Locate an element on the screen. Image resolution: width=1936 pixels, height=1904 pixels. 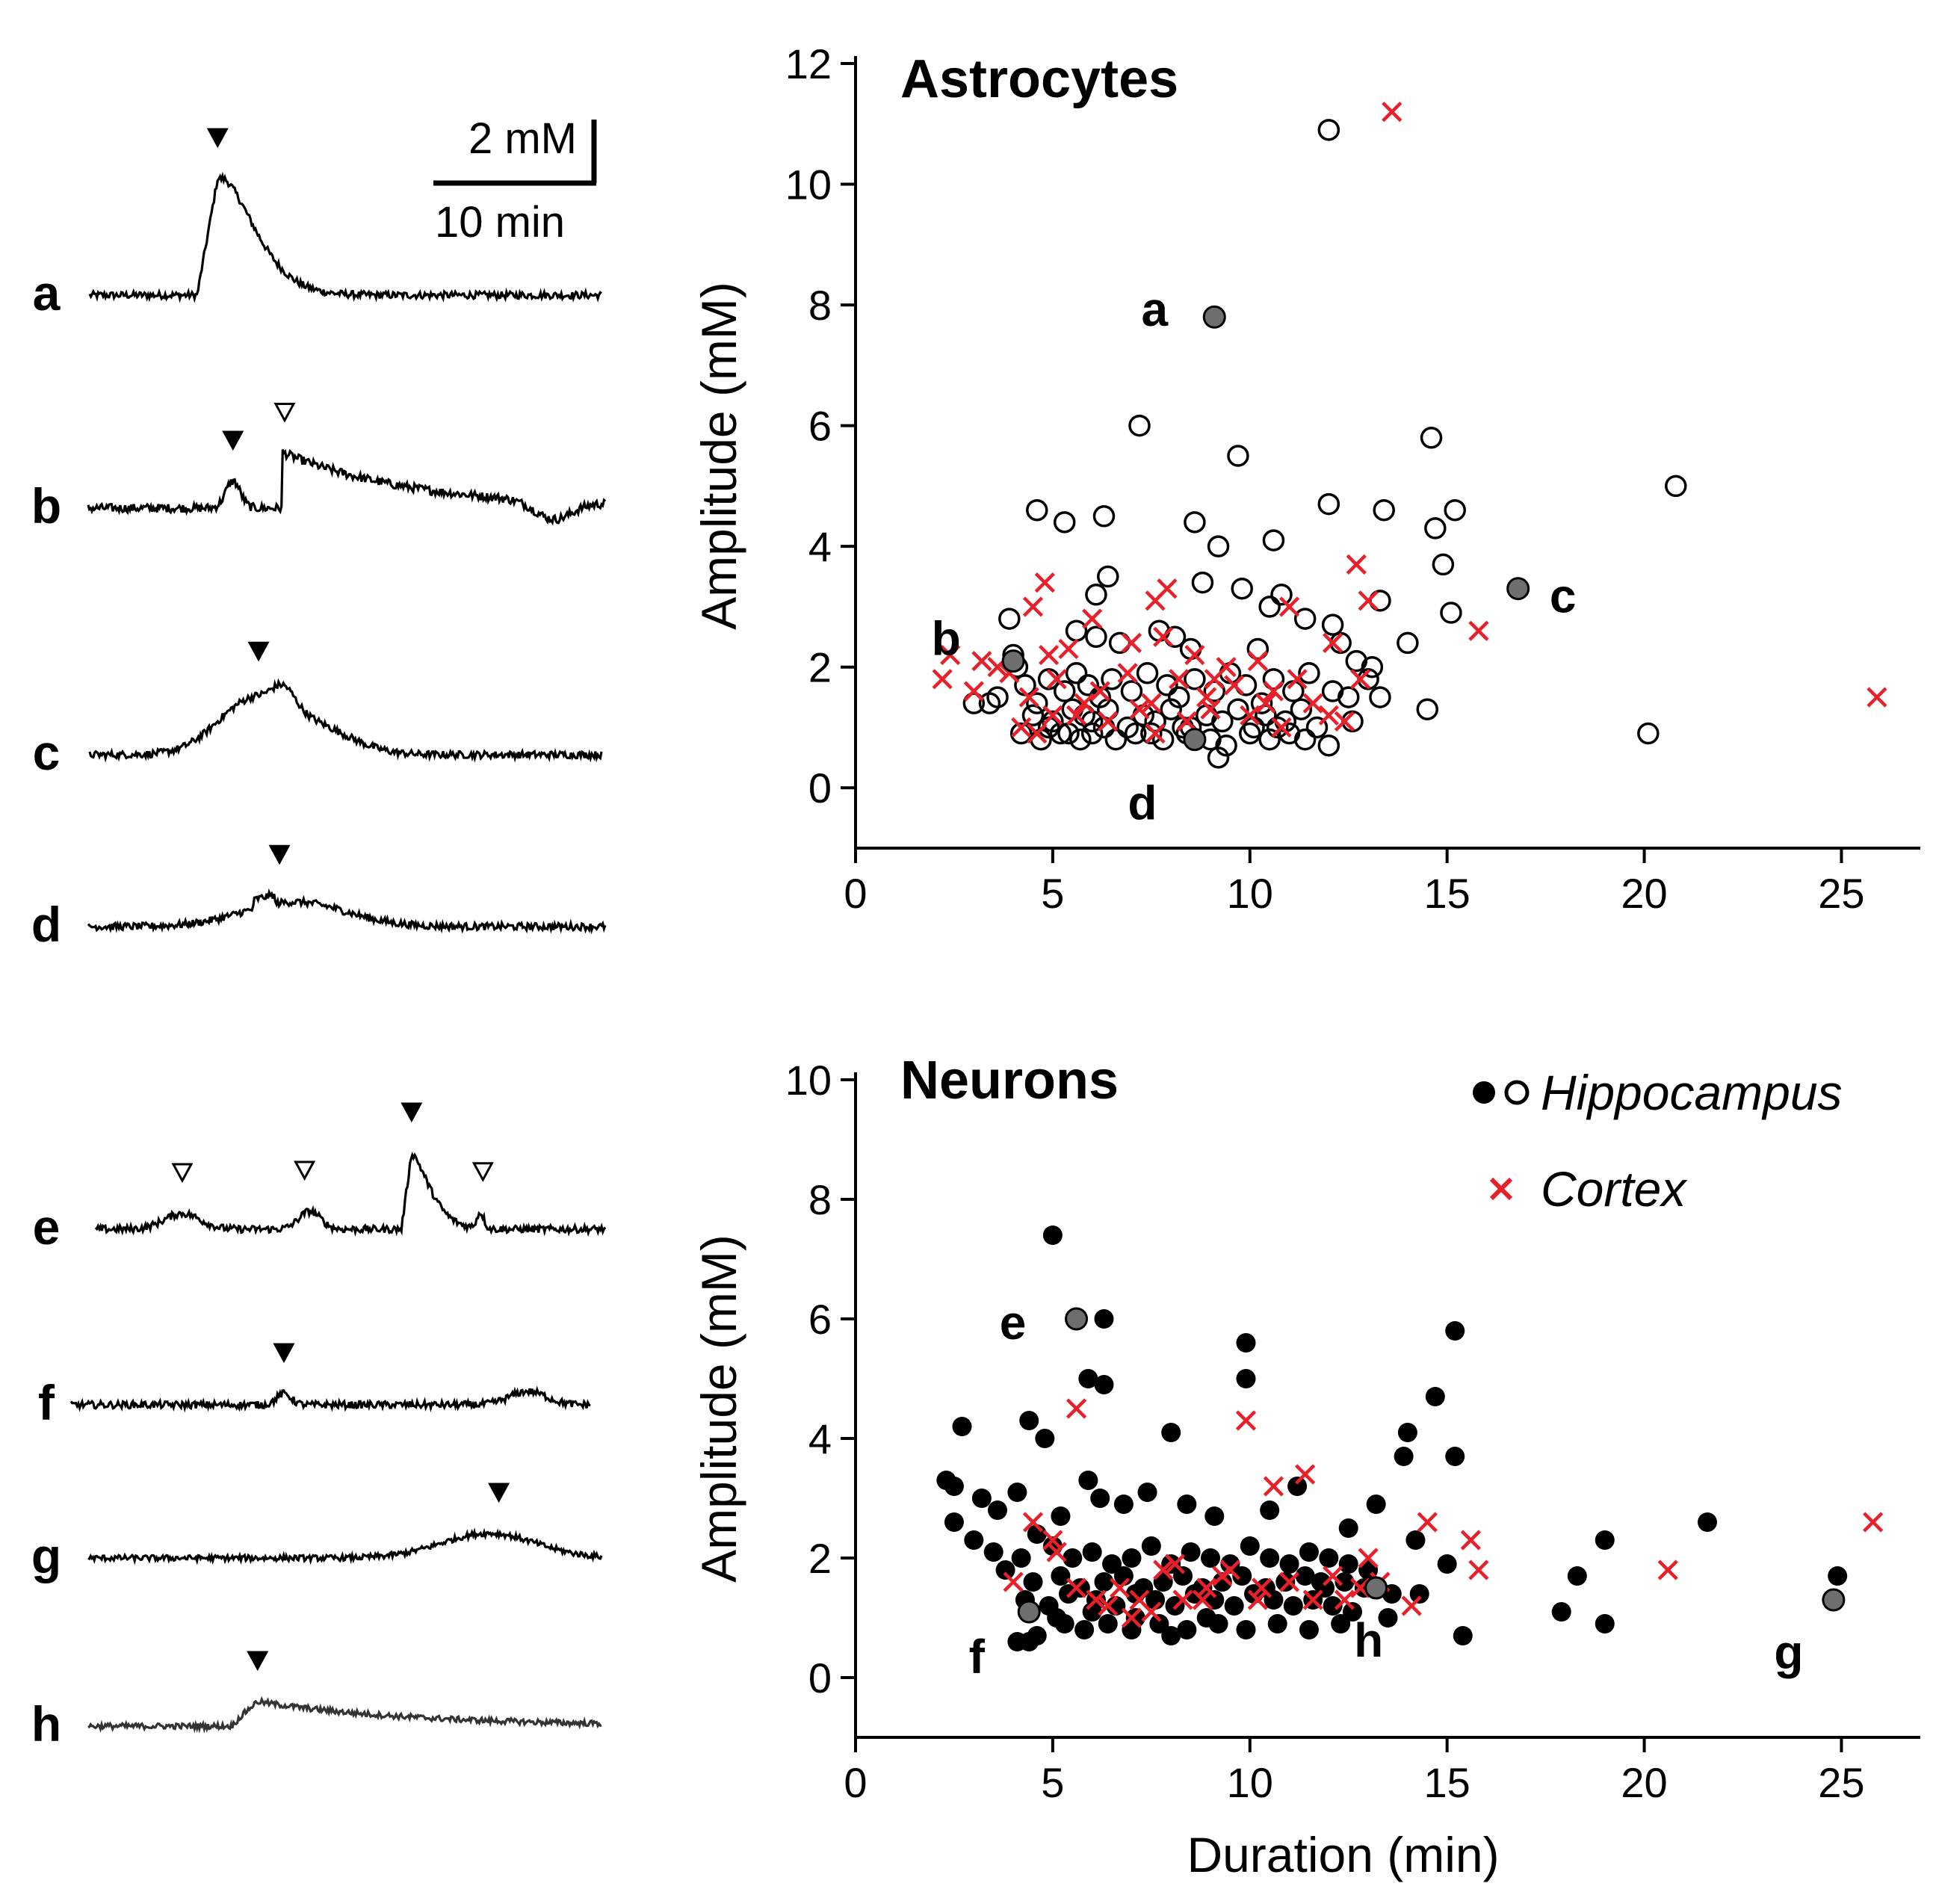
event-marker-open is located at coordinates (284, 413).